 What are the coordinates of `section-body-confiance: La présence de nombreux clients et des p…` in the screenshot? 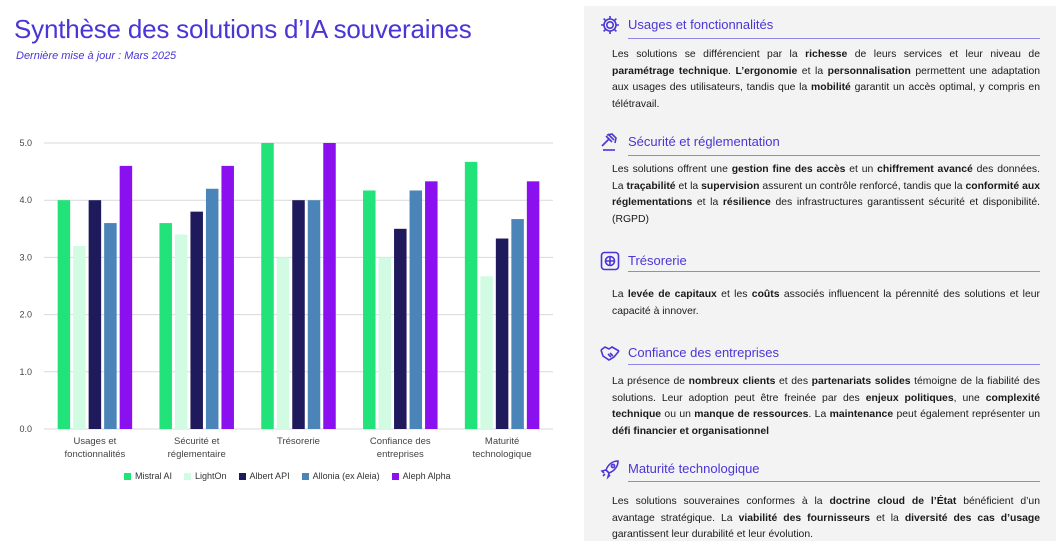 It's located at (826, 407).